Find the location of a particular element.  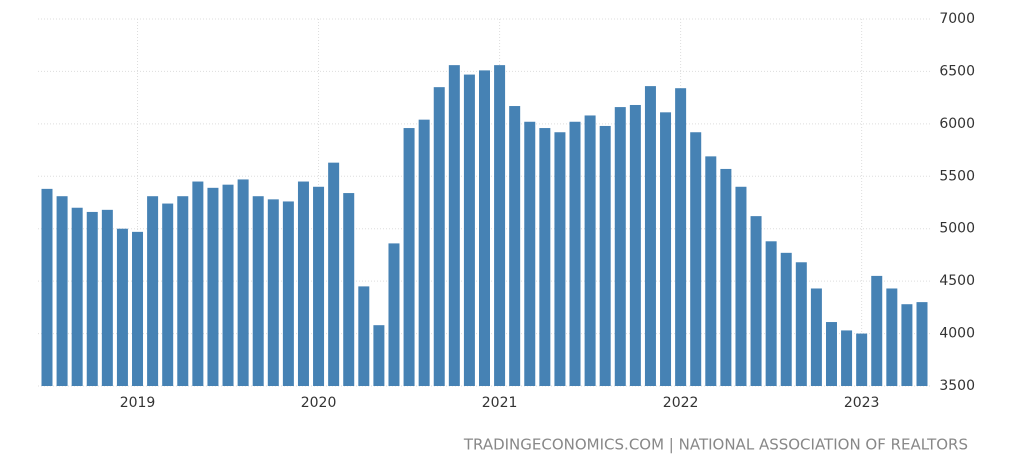

x-tick-label: 2022 is located at coordinates (681, 403).